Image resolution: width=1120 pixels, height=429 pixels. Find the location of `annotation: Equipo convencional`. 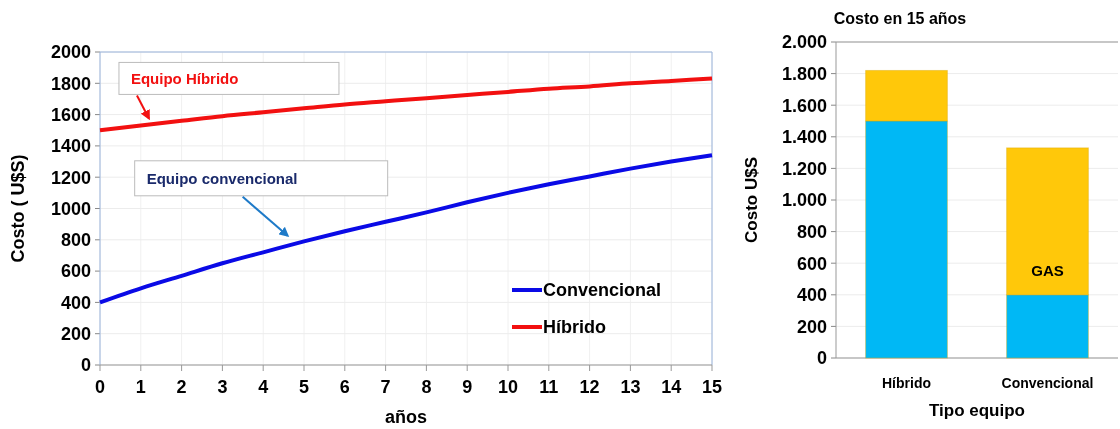

annotation: Equipo convencional is located at coordinates (222, 178).